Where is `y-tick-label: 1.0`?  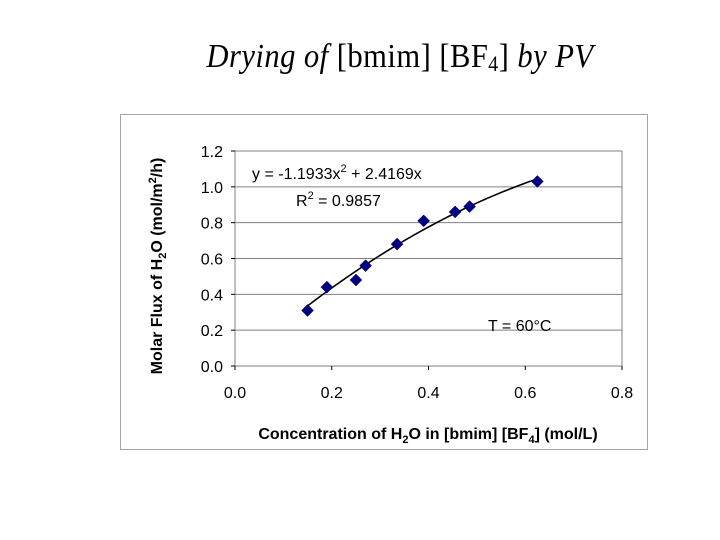
y-tick-label: 1.0 is located at coordinates (212, 188).